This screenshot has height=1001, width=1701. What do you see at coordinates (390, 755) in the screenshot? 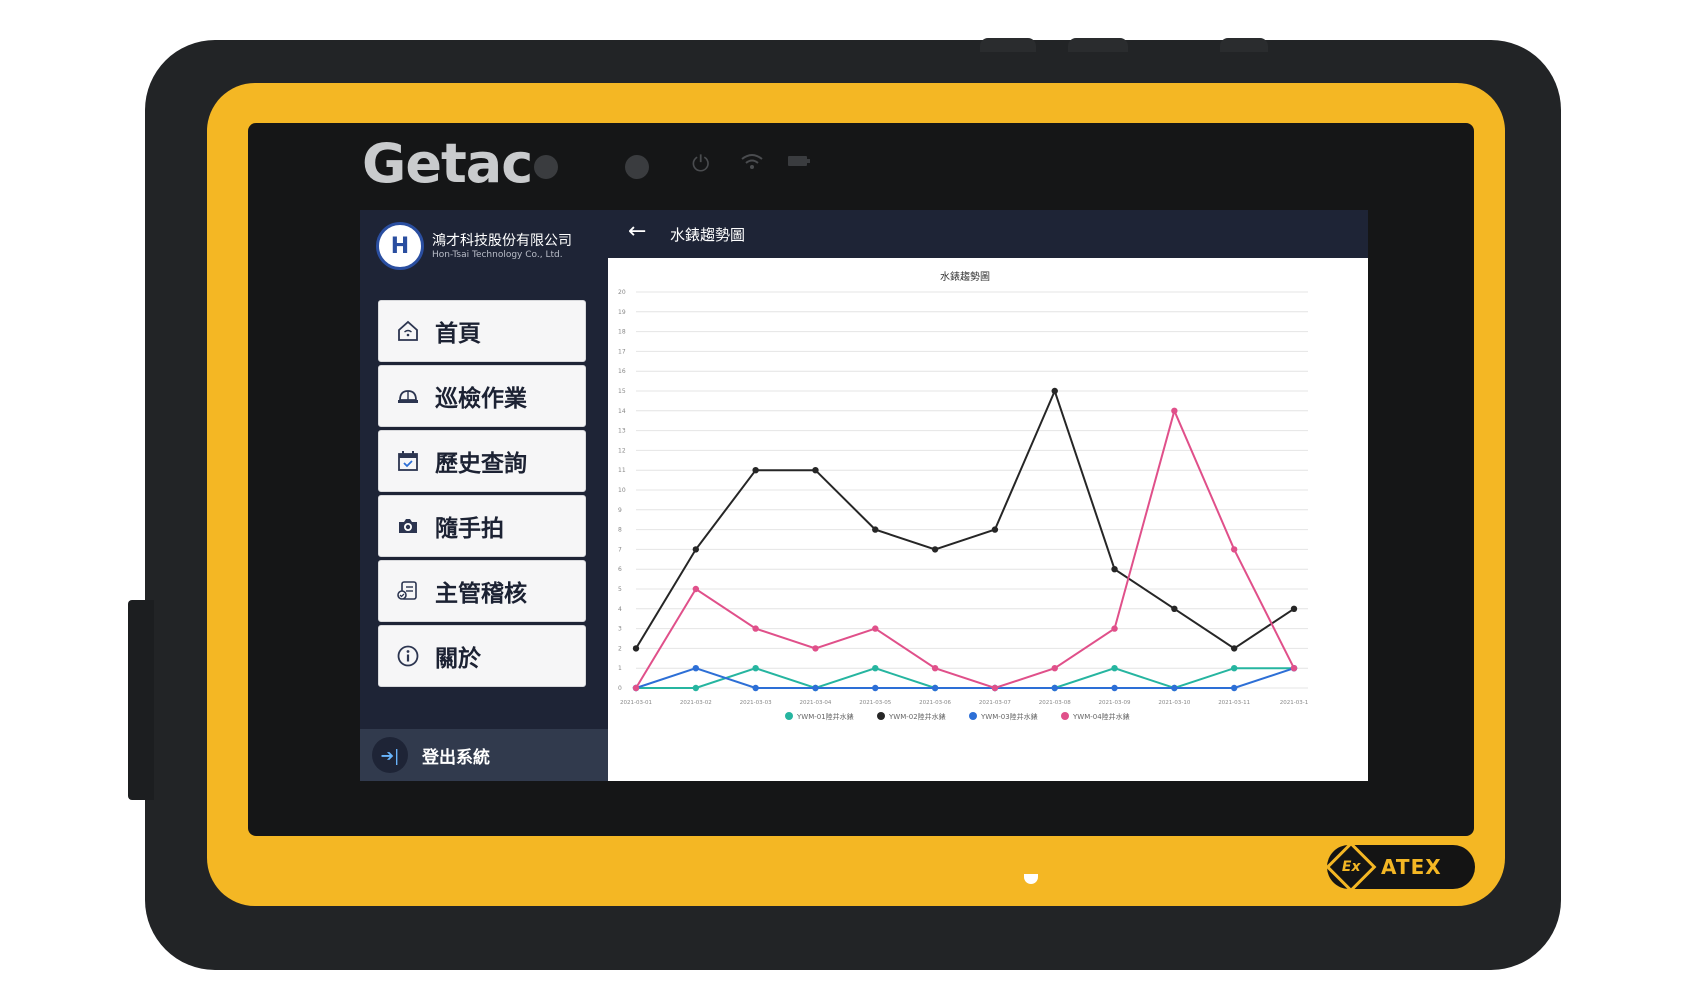
I see `logout-icon: ➔|` at bounding box center [390, 755].